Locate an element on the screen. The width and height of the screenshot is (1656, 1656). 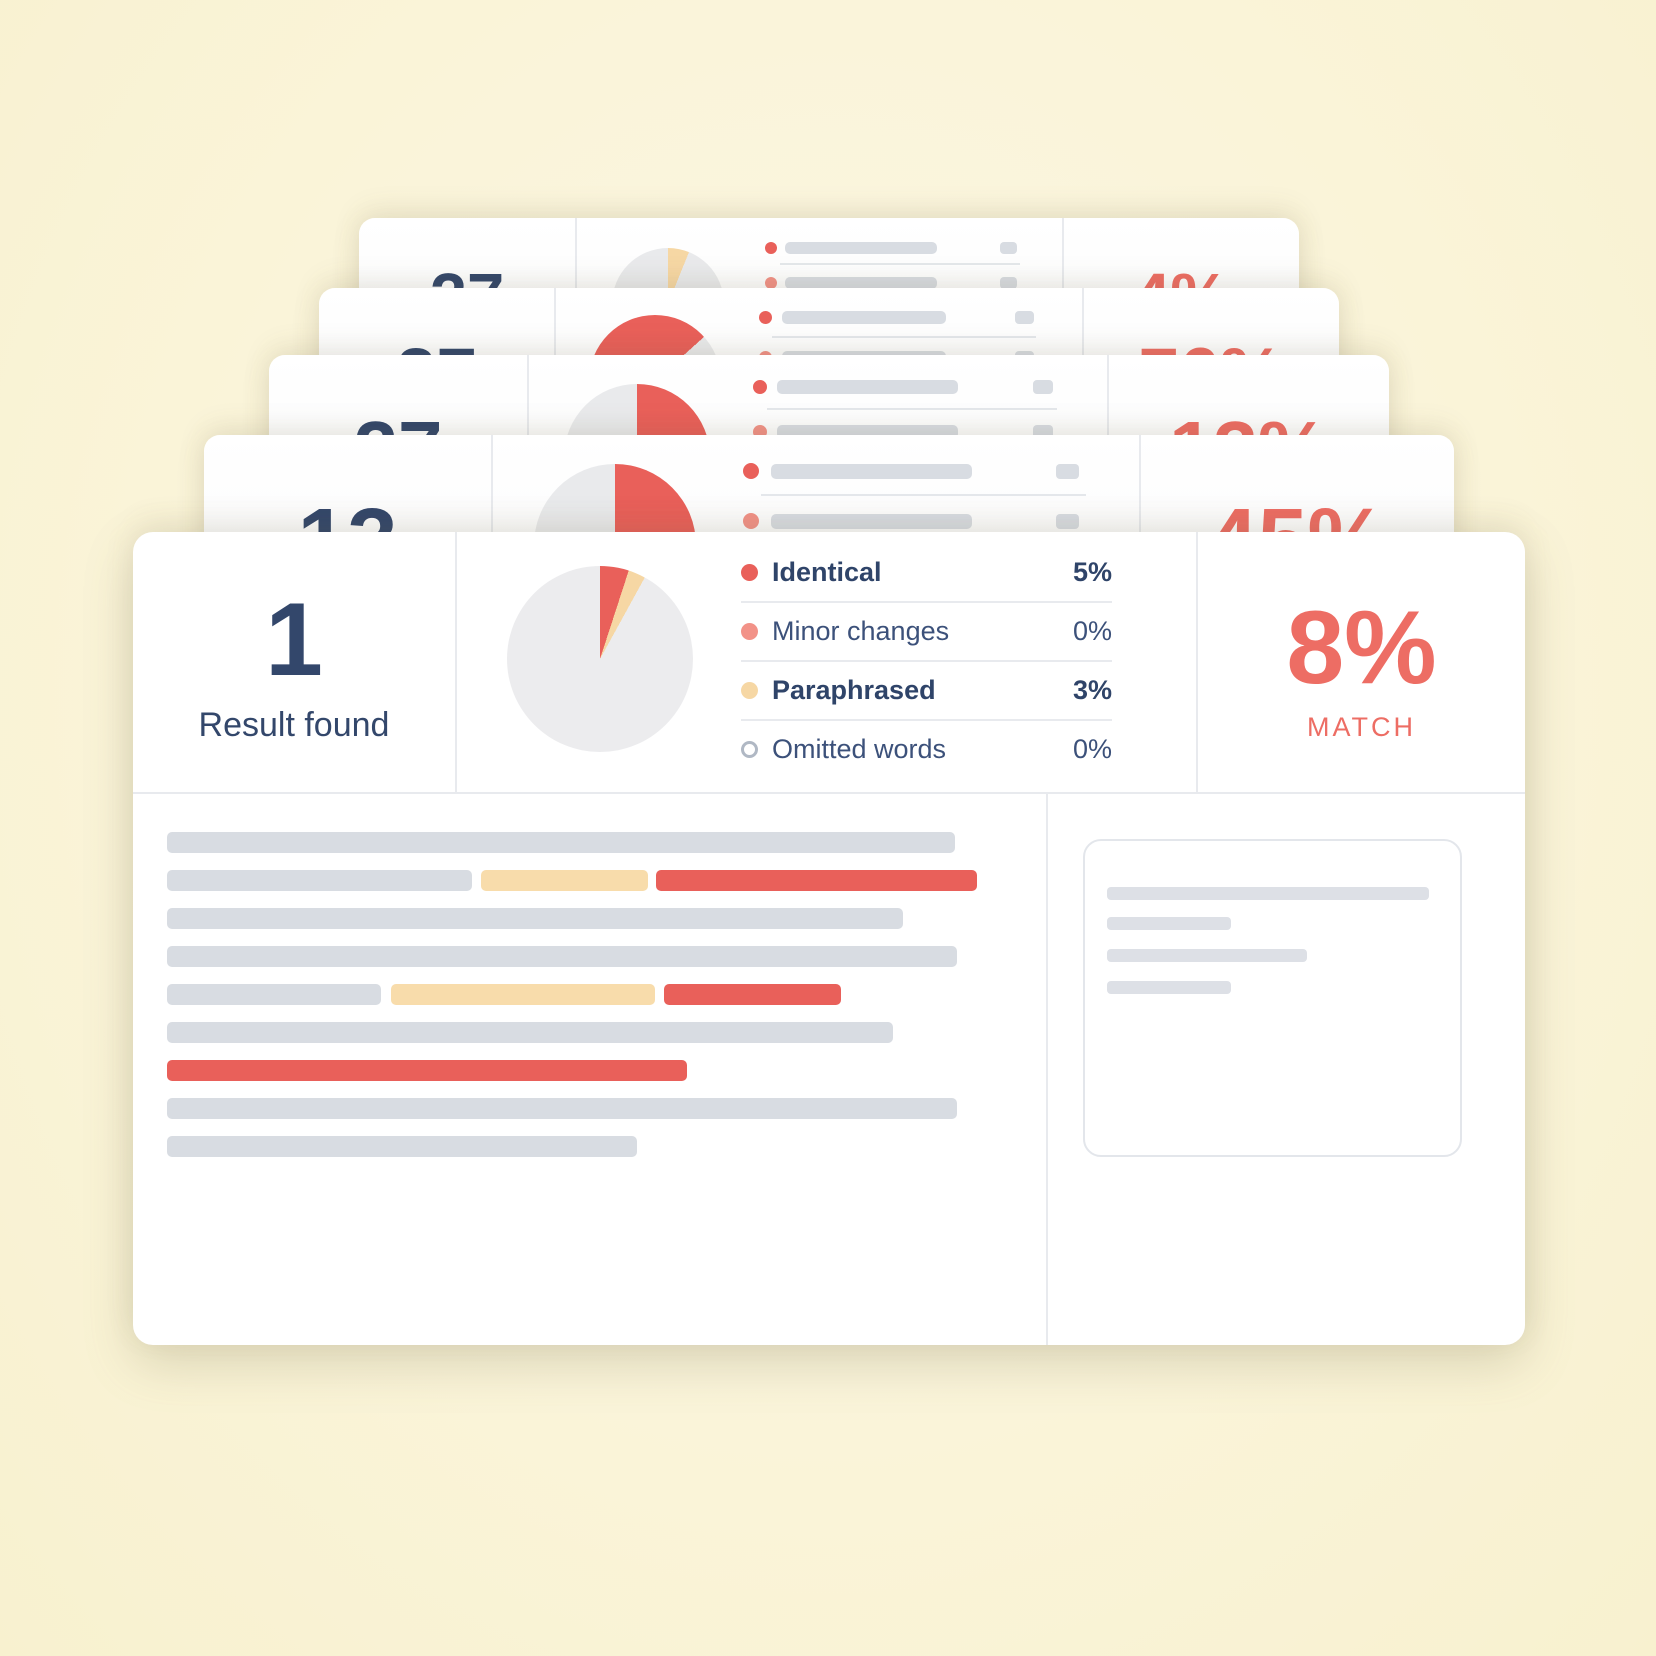
legend-row-paraphrased: Paraphrased 3% is located at coordinates (926, 691).